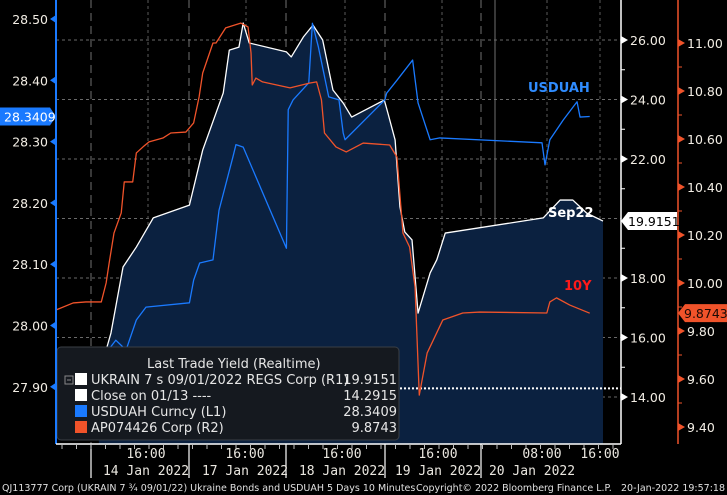 The width and height of the screenshot is (727, 495). I want to click on left-tick-label: 28.10, so click(30, 264).